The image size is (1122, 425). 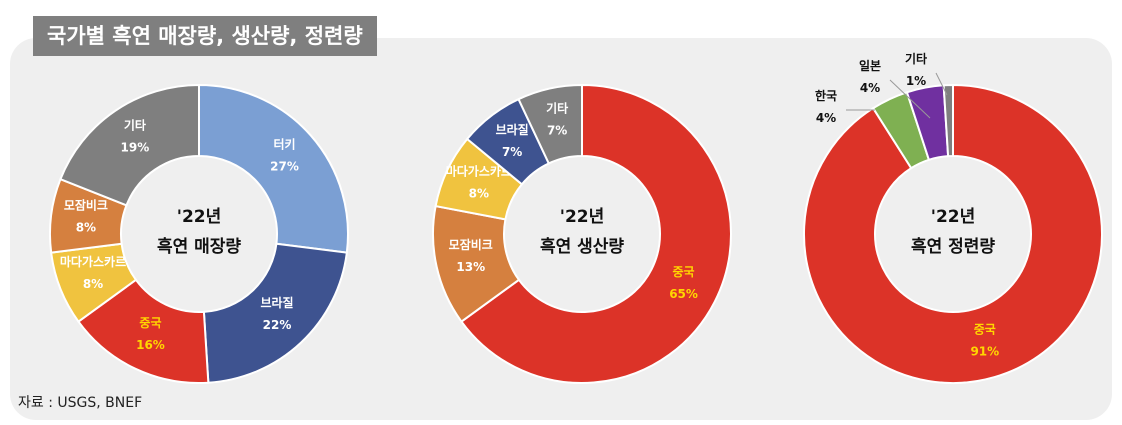 I want to click on segment-value-label: 16%, so click(x=150, y=345).